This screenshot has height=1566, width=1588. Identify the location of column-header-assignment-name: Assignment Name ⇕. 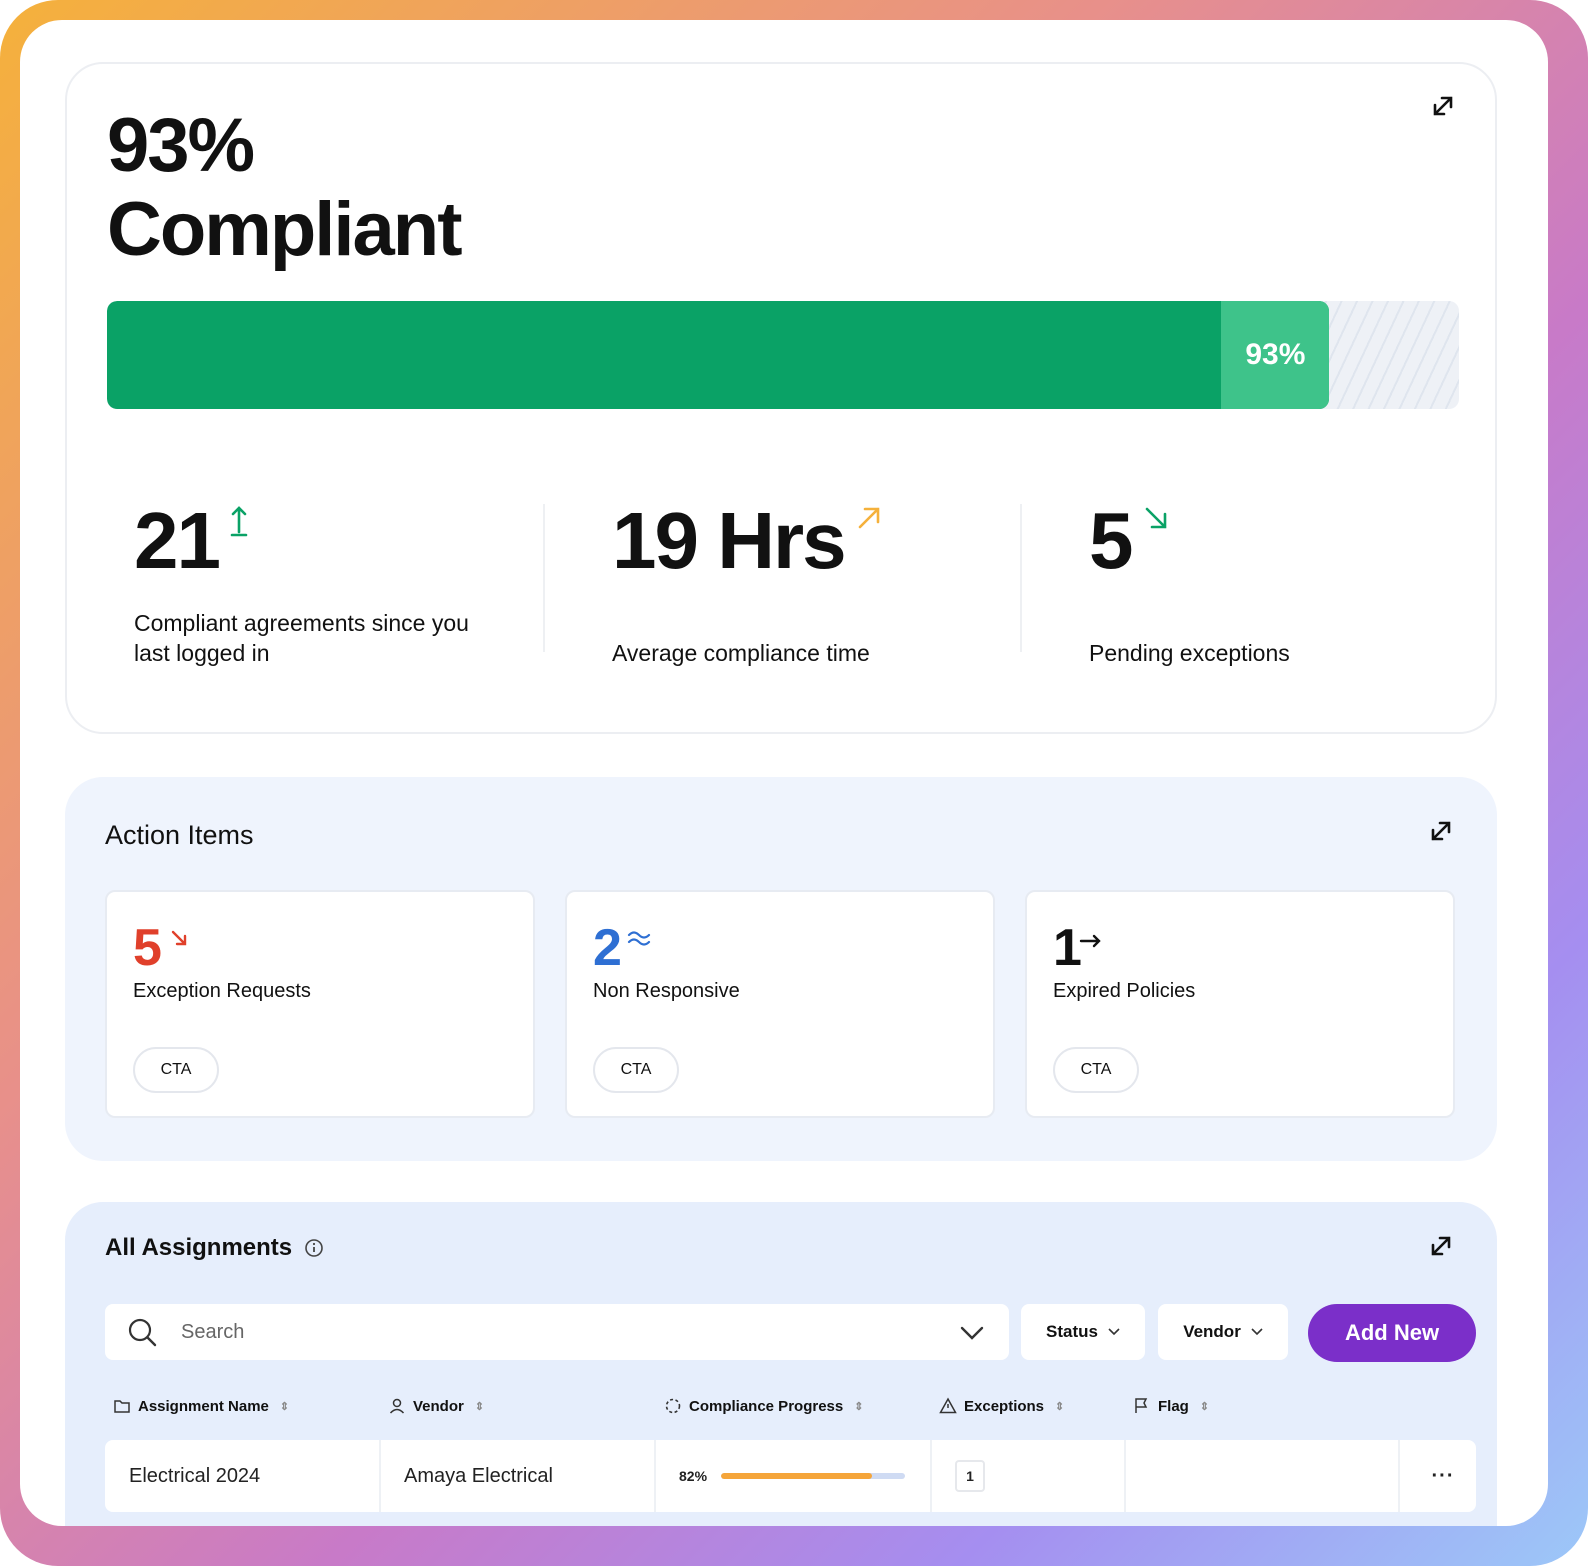
(201, 1406).